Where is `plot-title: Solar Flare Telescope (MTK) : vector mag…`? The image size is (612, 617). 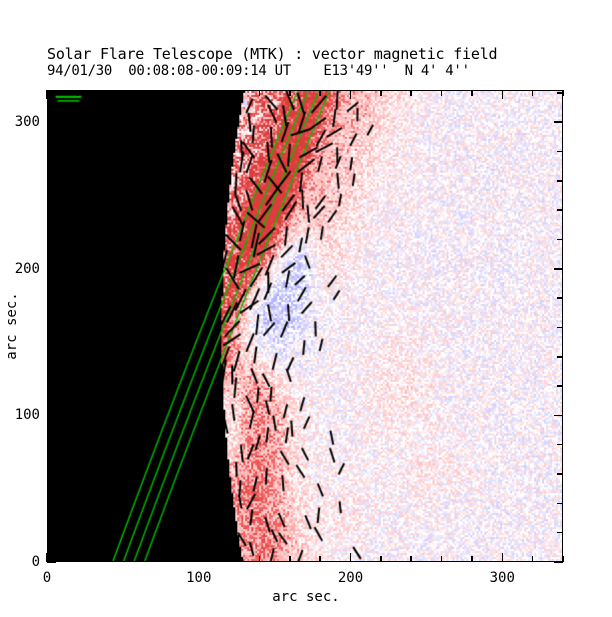 plot-title: Solar Flare Telescope (MTK) : vector mag… is located at coordinates (272, 54).